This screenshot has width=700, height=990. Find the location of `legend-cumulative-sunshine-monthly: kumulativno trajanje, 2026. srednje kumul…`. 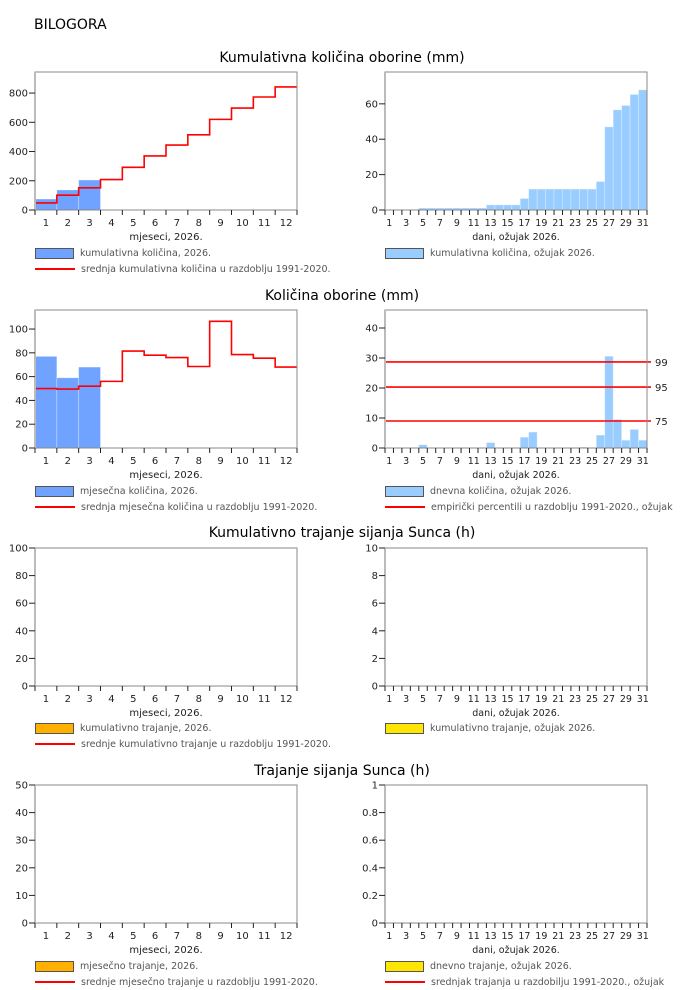

legend-cumulative-sunshine-monthly: kumulativno trajanje, 2026. srednje kumul… is located at coordinates (183, 736).